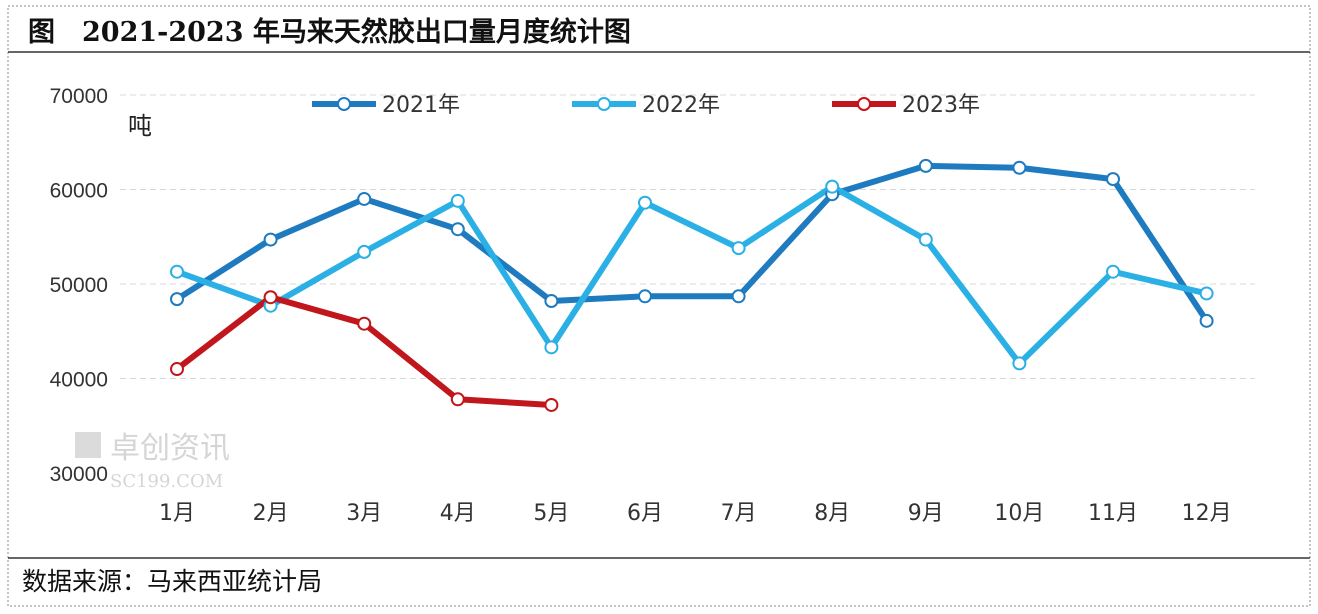 This screenshot has height=614, width=1318. I want to click on watermark-logo: 卓创资讯 SC199.COM, so click(152, 461).